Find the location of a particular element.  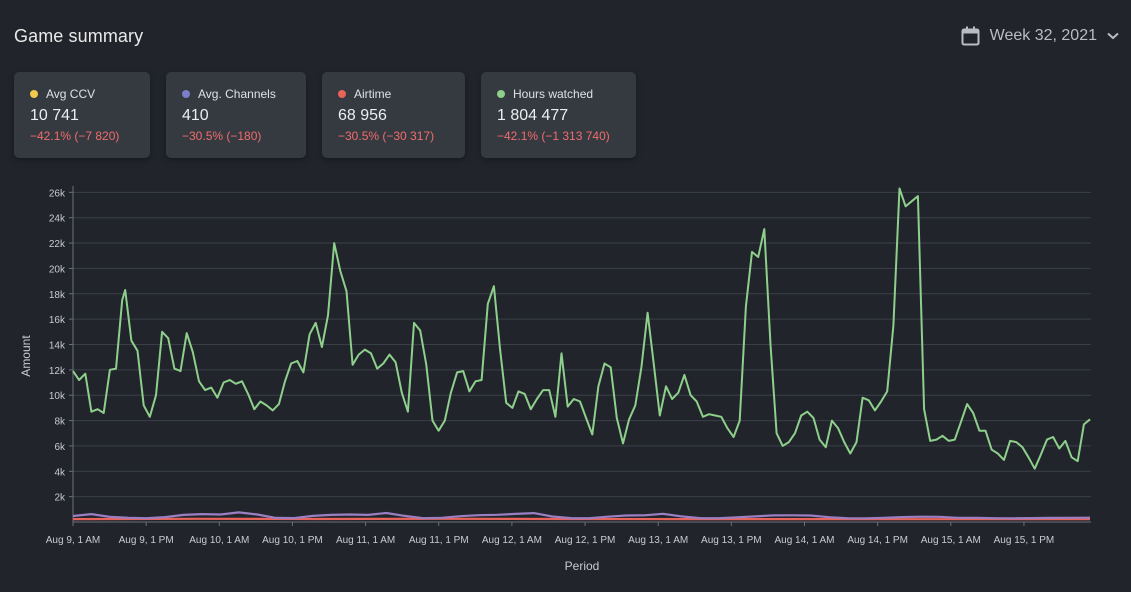

y-tick-label: 24k is located at coordinates (57, 219).